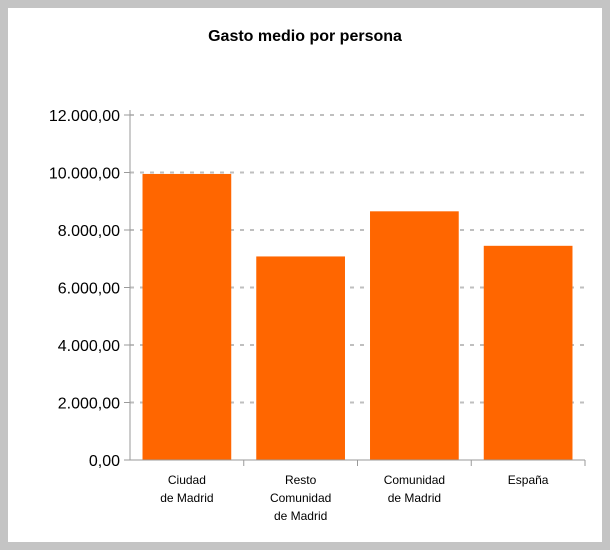  I want to click on x-category-label: España, so click(528, 480).